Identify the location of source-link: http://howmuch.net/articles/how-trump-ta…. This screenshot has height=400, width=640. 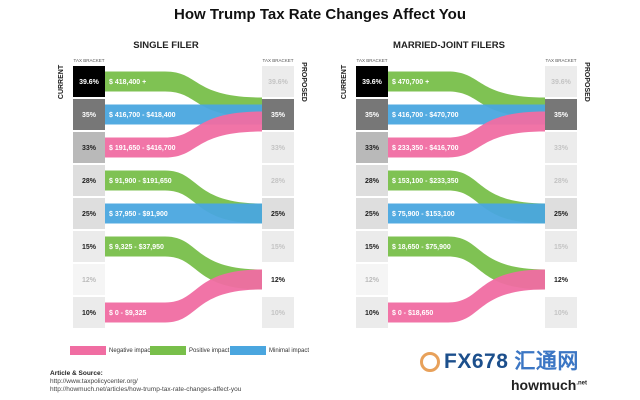
(146, 389).